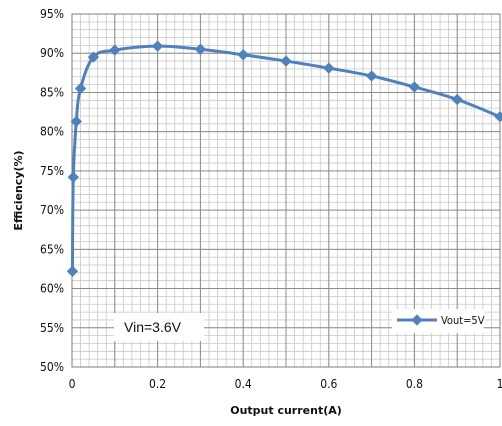  Describe the element at coordinates (417, 320) in the screenshot. I see `legend-diamond-icon` at that location.